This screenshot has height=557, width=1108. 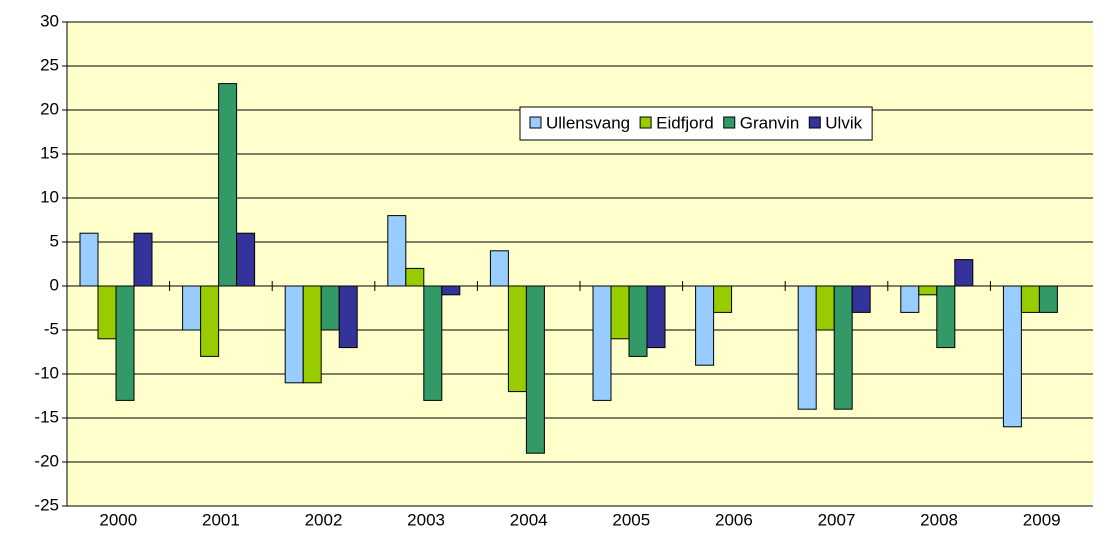 I want to click on x-tick-label: 2000, so click(x=118, y=519).